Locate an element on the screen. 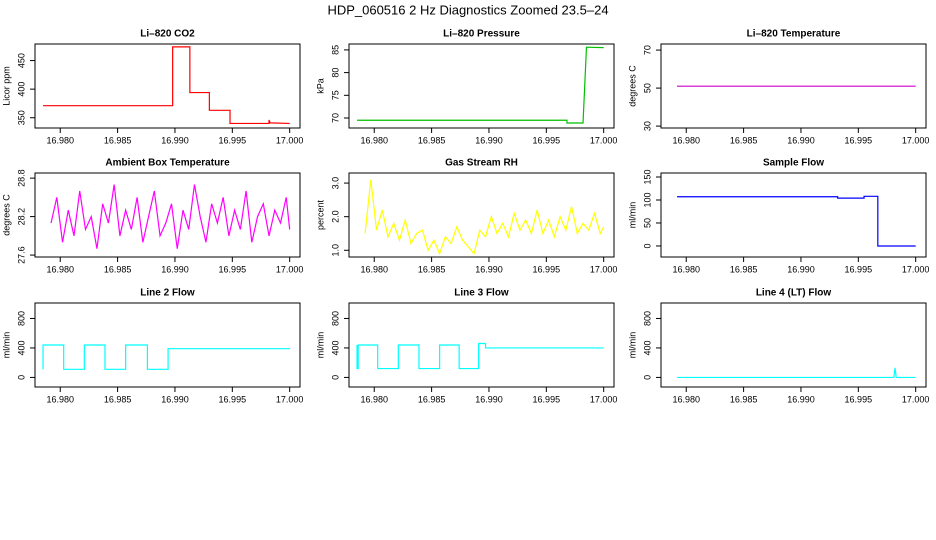 Image resolution: width=936 pixels, height=540 pixels. y-tick-label: 28.2 is located at coordinates (21, 217).